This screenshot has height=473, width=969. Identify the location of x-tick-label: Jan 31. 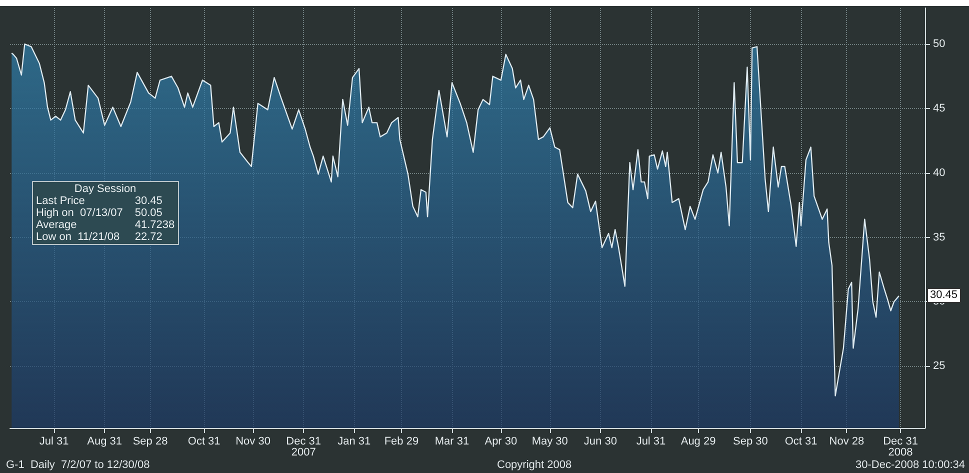
(354, 442).